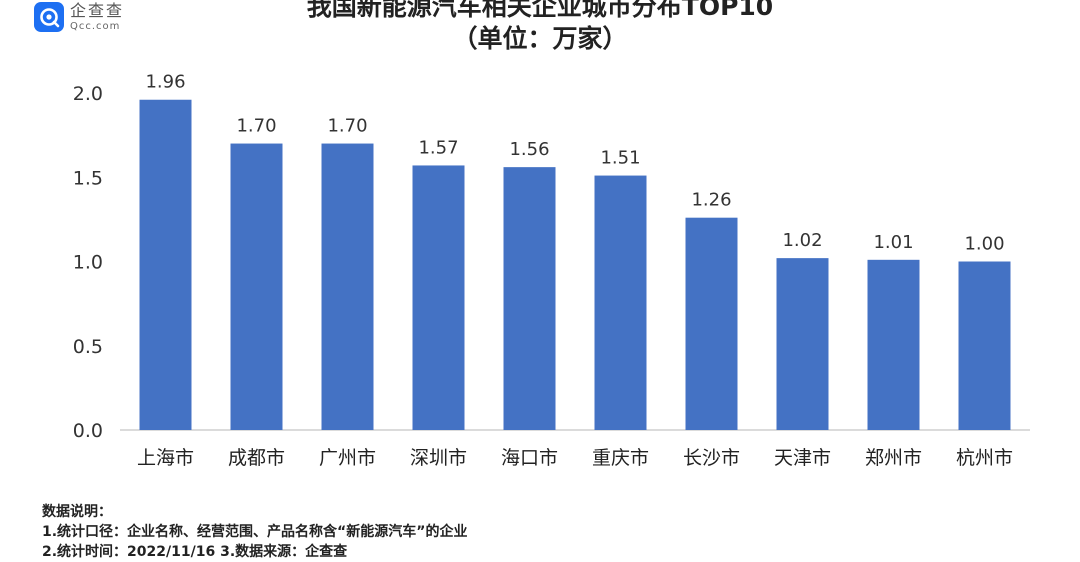 The width and height of the screenshot is (1080, 562). What do you see at coordinates (540, 10) in the screenshot?
I see `chart-title: 我国新能源汽车相关企业城市分布TOP10` at bounding box center [540, 10].